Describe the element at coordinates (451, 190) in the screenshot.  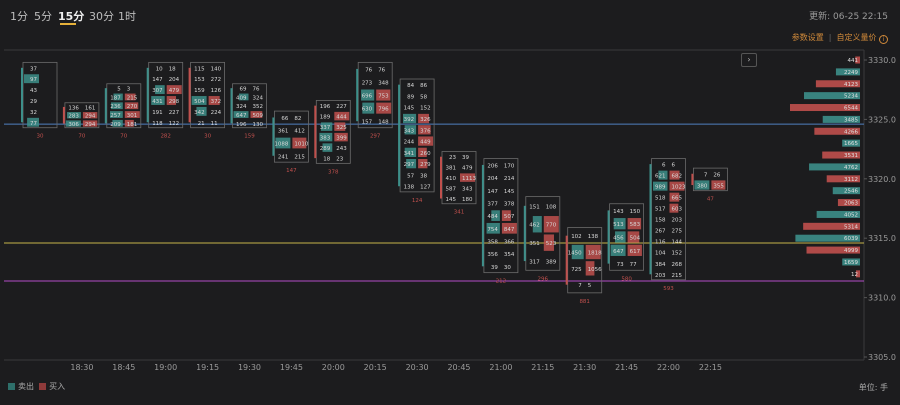
I see `sell-volume-value: 587` at that location.